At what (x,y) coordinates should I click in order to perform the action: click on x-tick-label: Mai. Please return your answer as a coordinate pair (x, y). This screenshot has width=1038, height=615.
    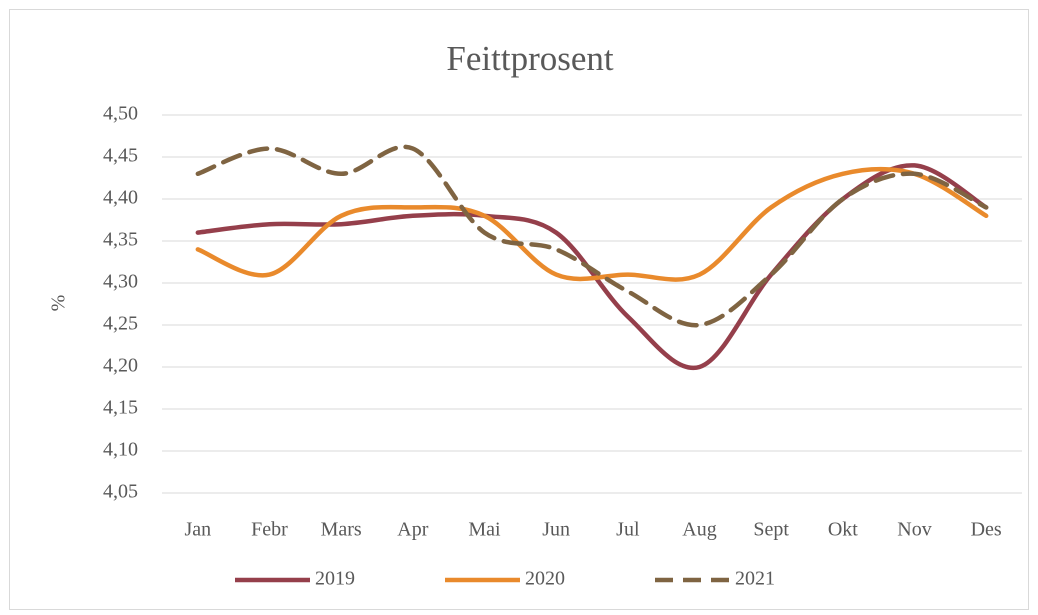
    Looking at the image, I should click on (484, 530).